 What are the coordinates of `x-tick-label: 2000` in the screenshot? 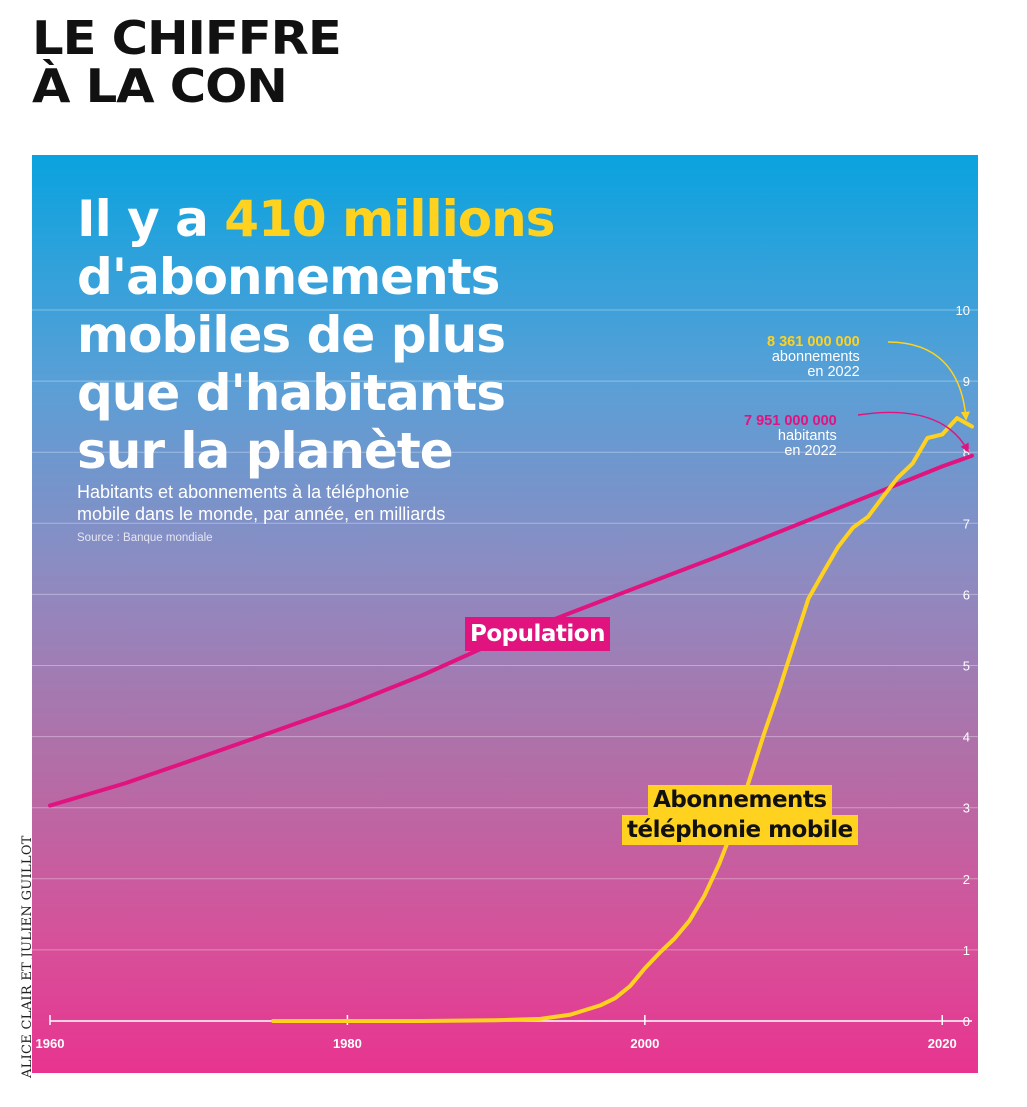 It's located at (644, 1043).